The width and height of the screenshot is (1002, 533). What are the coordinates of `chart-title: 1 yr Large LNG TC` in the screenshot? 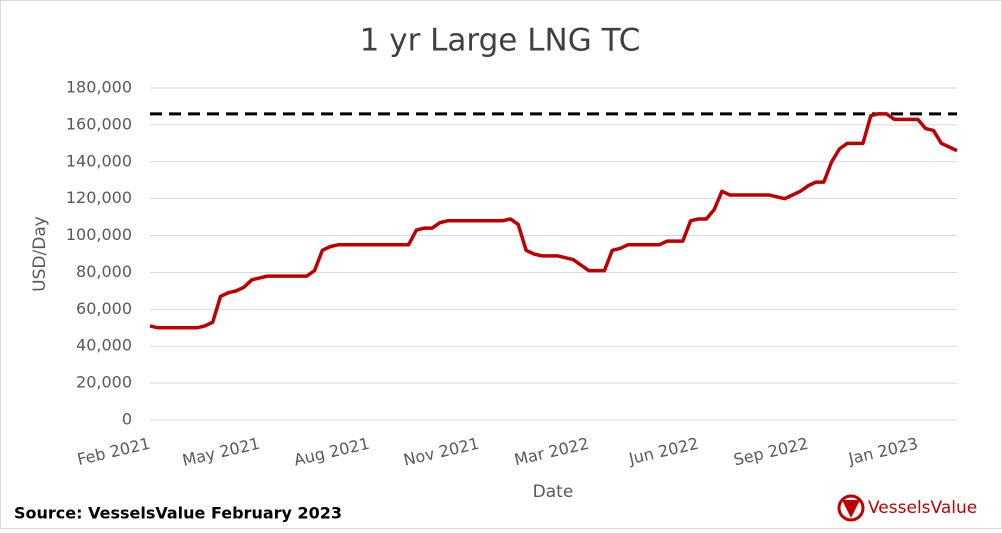 It's located at (500, 41).